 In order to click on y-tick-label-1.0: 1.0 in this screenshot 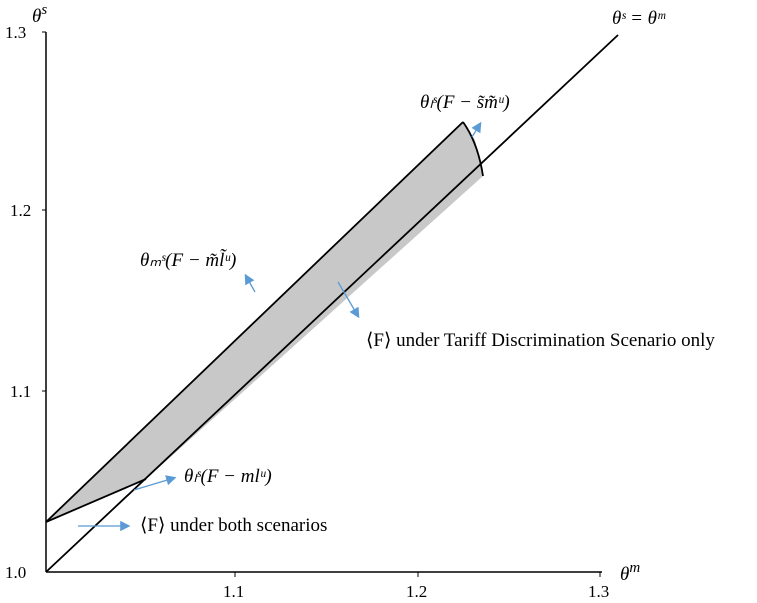, I will do `click(15, 572)`.